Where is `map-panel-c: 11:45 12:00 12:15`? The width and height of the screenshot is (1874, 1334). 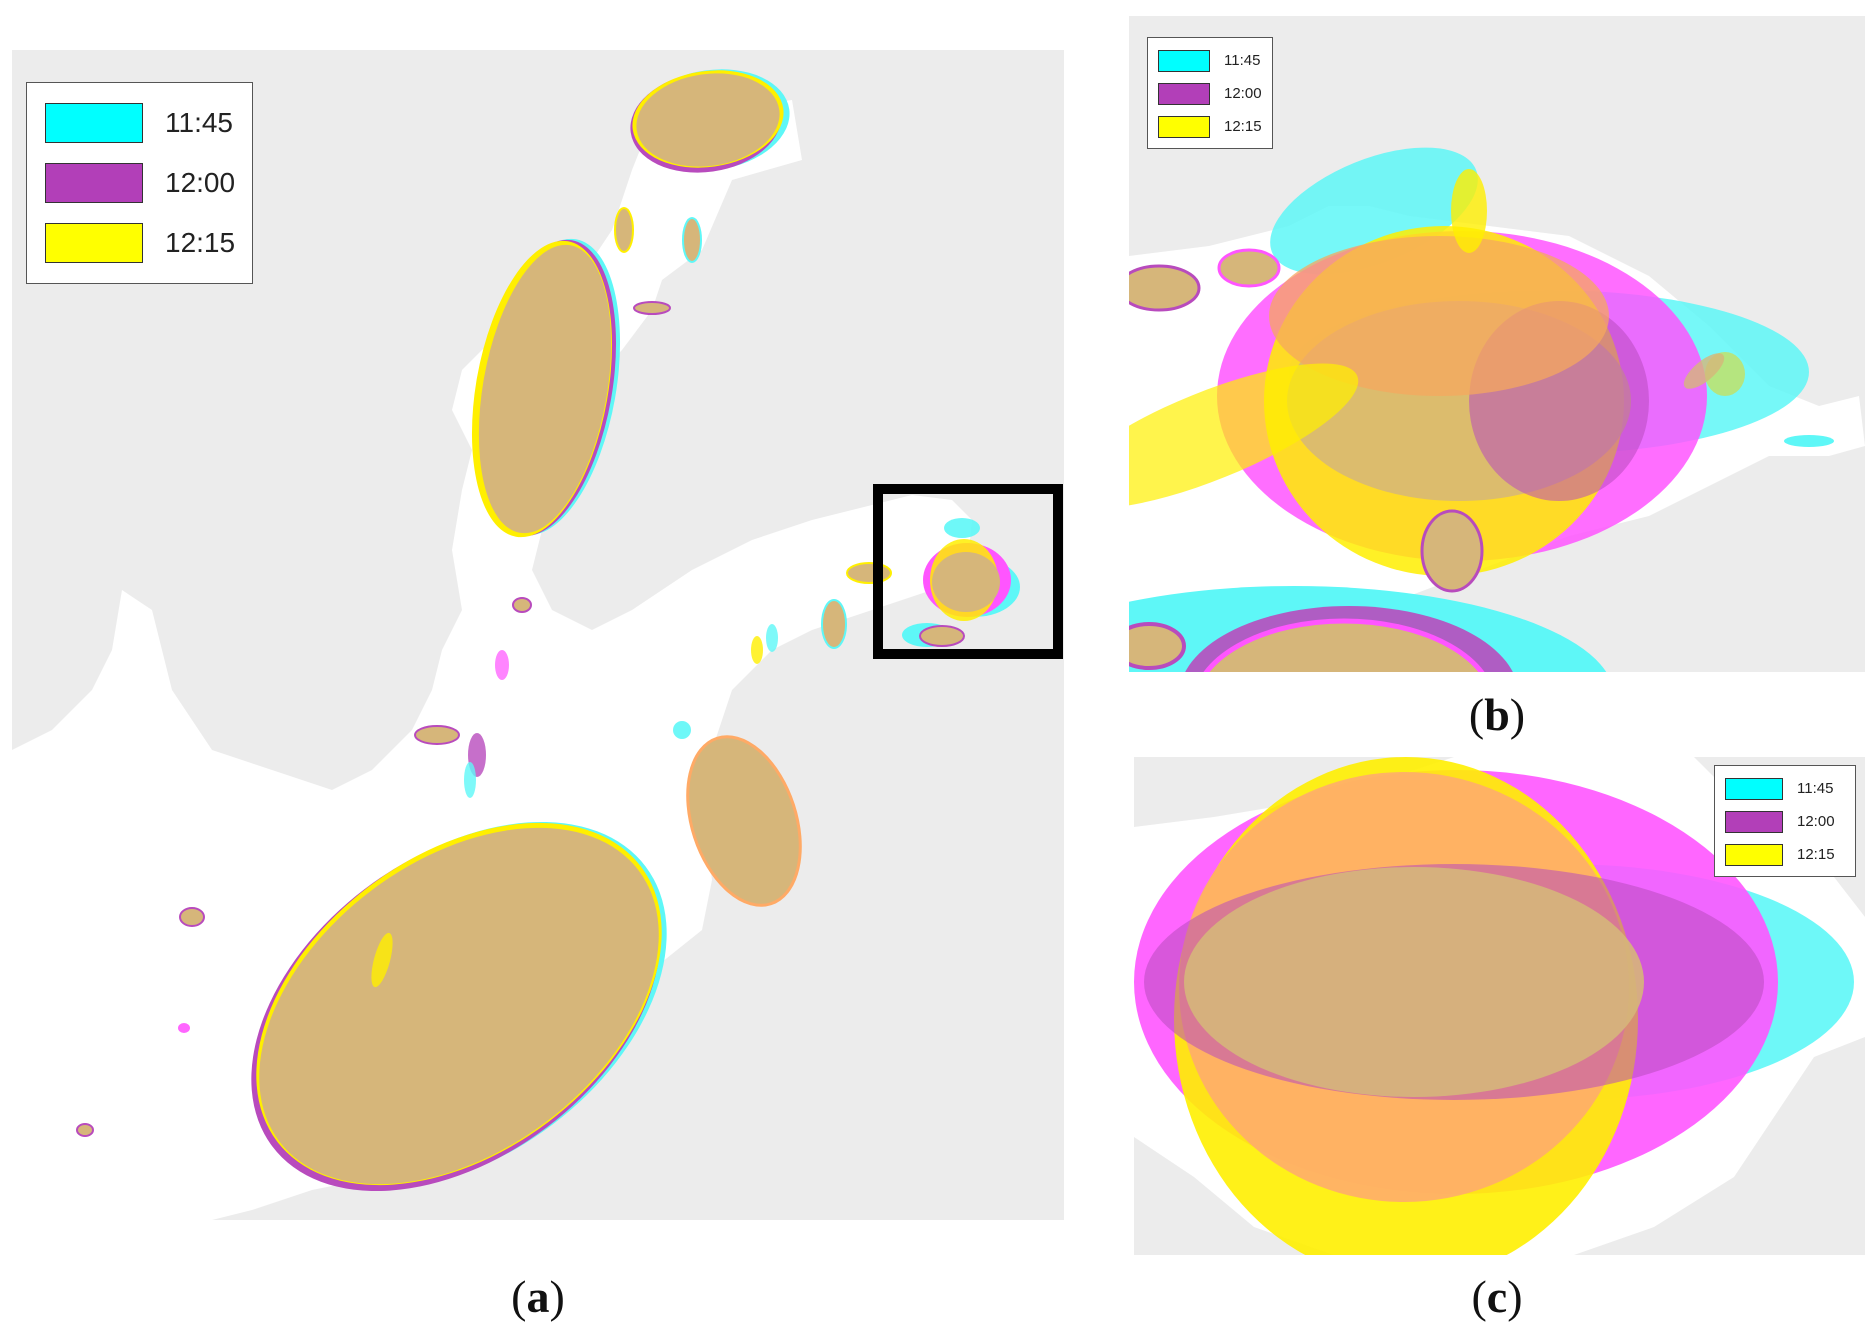 map-panel-c: 11:45 12:00 12:15 is located at coordinates (1499, 1006).